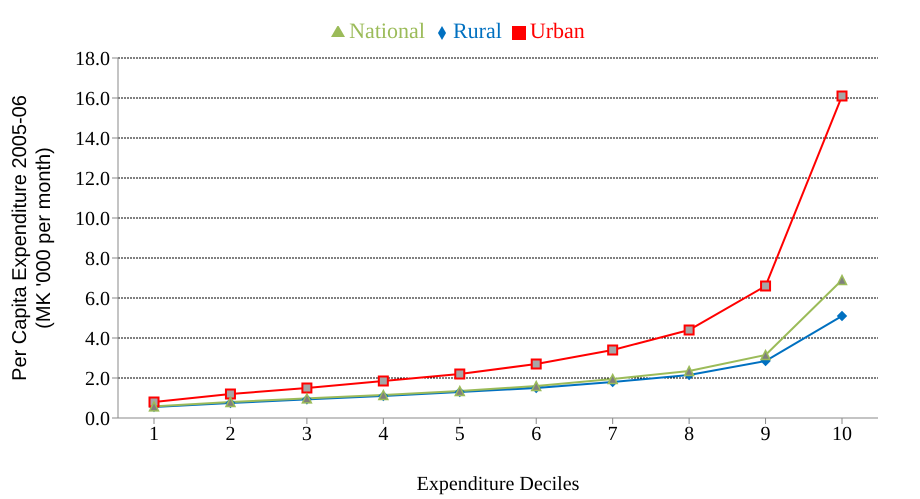 This screenshot has width=920, height=499. What do you see at coordinates (230, 434) in the screenshot?
I see `x-tick-label: 2` at bounding box center [230, 434].